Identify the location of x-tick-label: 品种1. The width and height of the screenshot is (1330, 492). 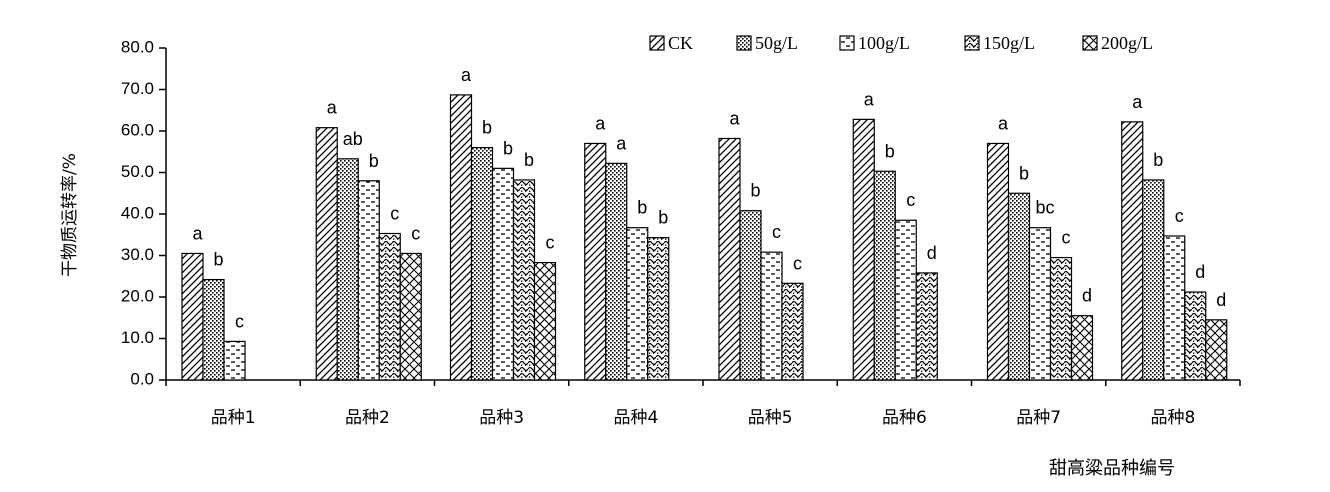
(233, 418).